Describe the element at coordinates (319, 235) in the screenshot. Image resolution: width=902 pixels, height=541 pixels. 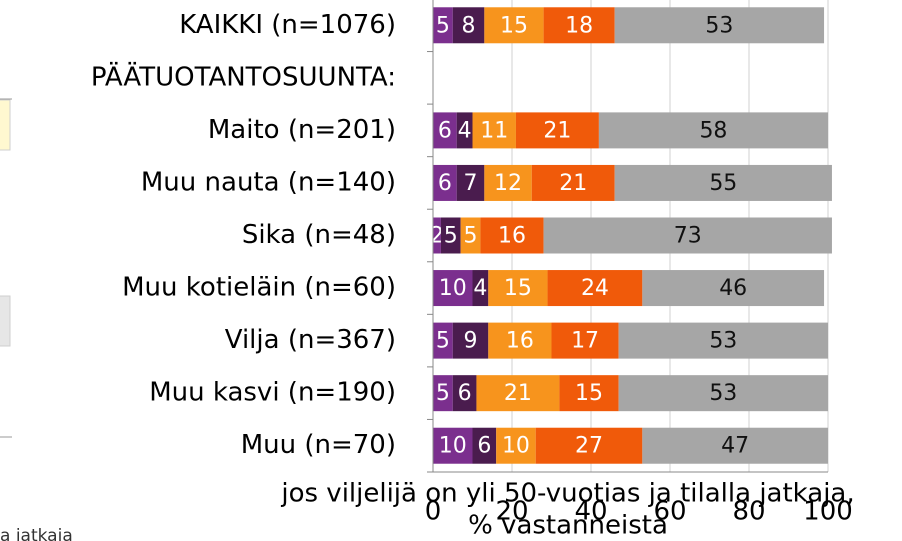
I see `category-label: Sika (n=48)` at that location.